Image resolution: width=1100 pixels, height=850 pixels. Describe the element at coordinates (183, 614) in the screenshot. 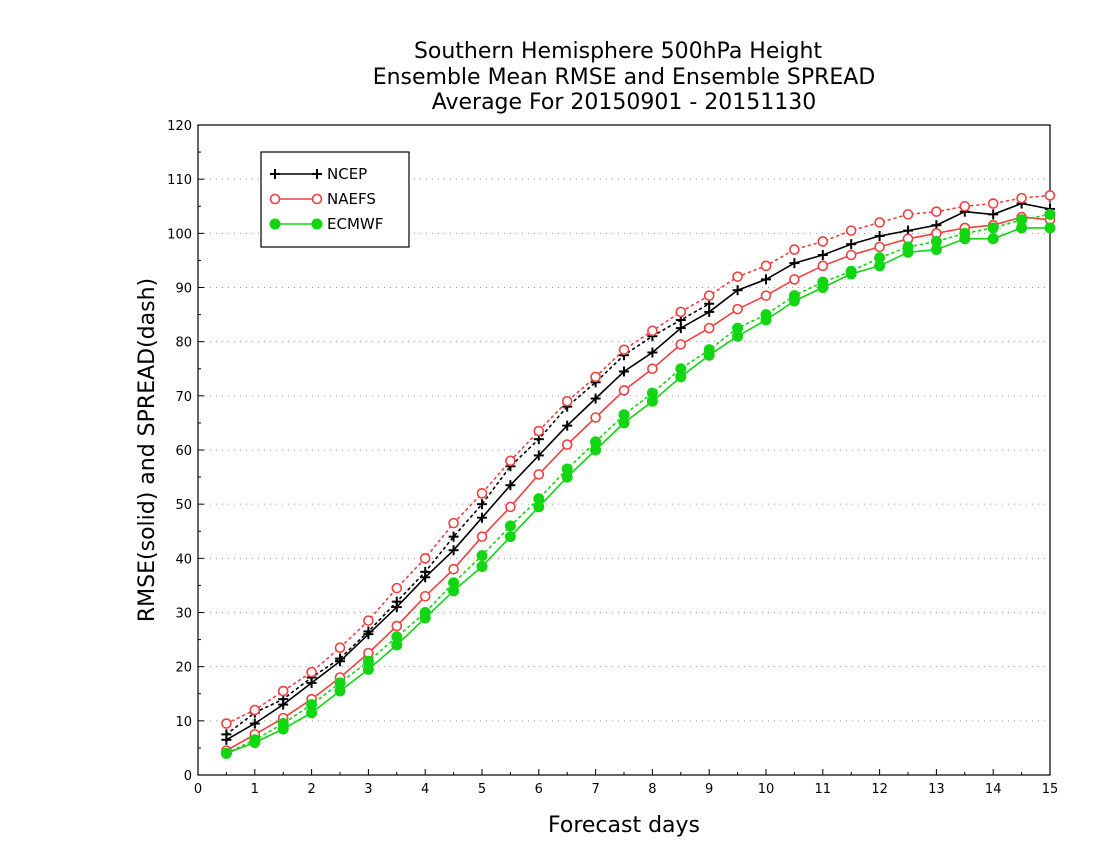

I see `y-tick-label: 30` at that location.